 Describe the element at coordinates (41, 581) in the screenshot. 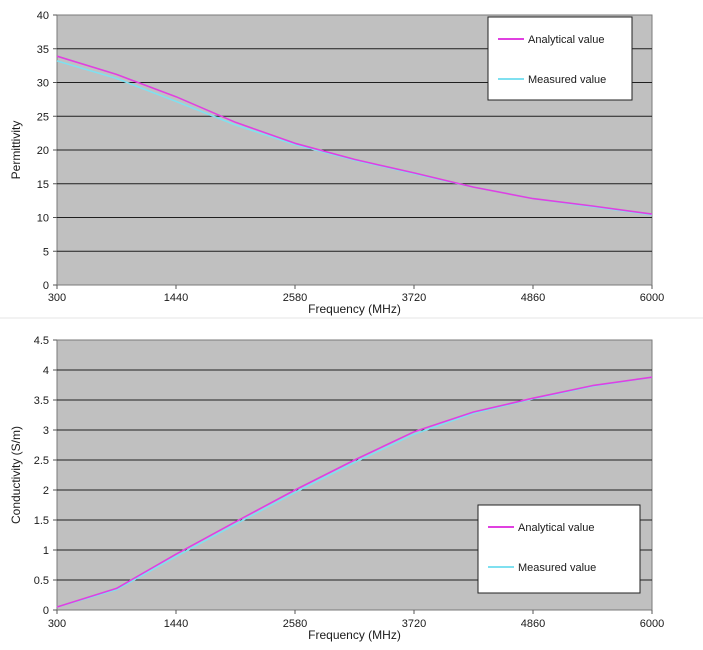

I see `y-tick-label: 0.5` at that location.